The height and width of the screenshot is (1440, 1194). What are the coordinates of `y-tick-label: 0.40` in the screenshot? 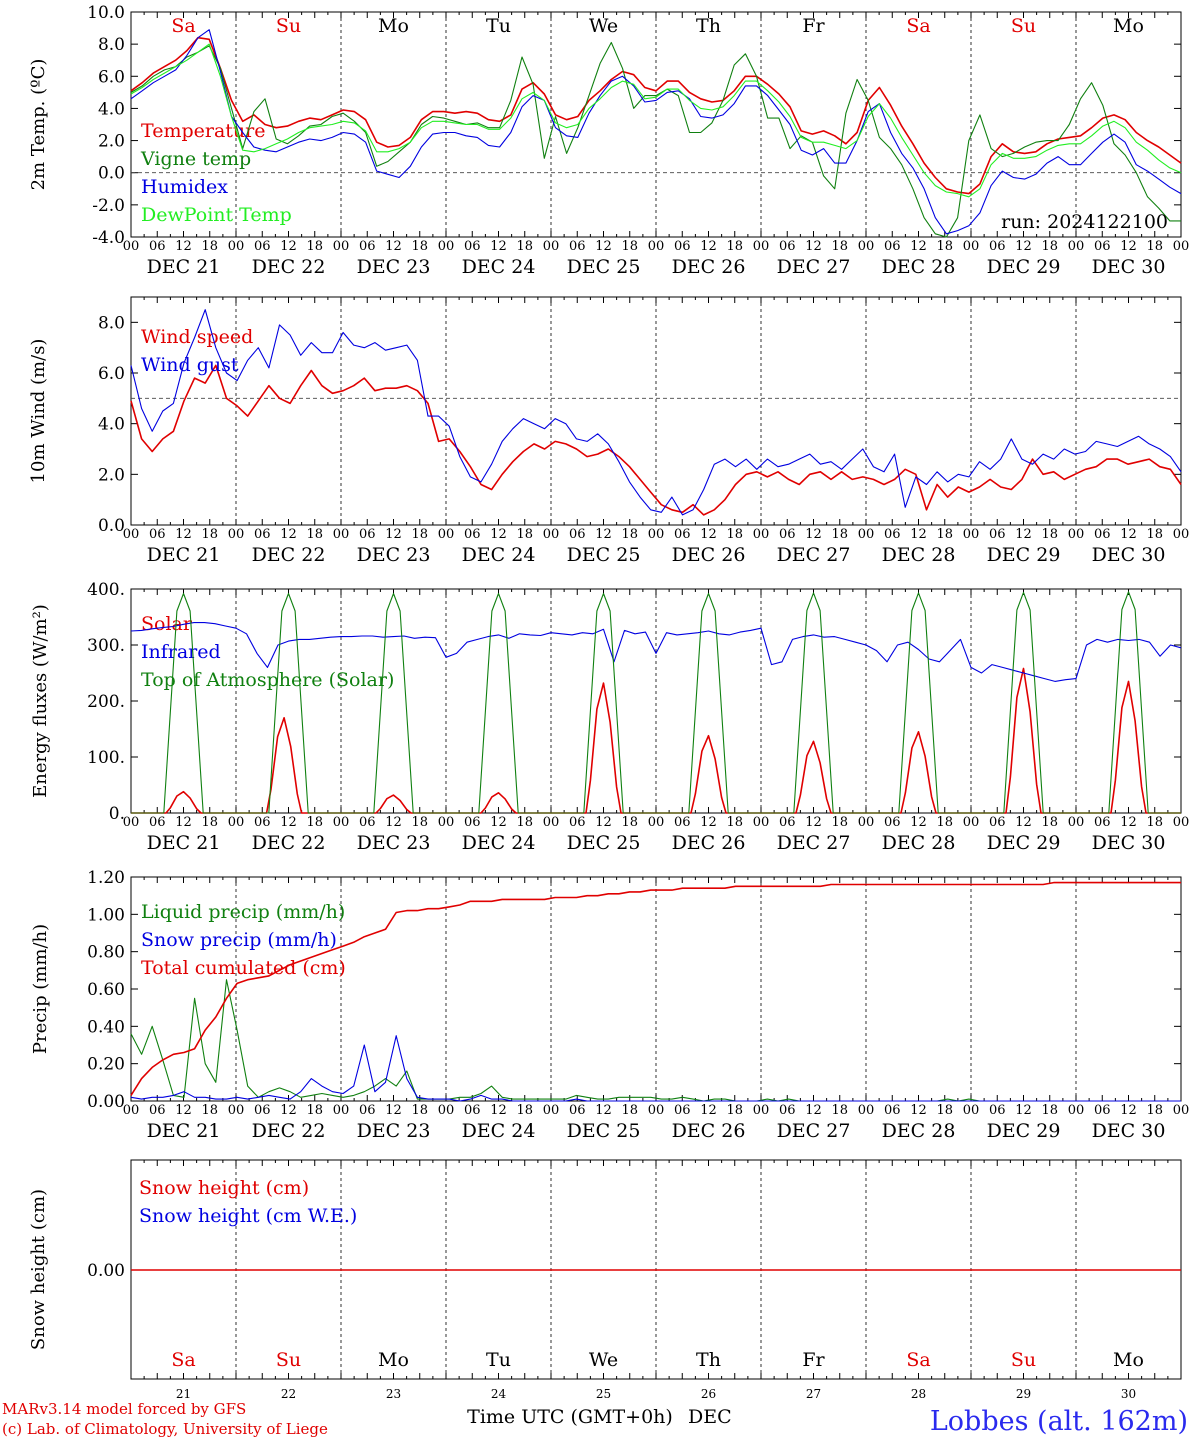 It's located at (106, 1027).